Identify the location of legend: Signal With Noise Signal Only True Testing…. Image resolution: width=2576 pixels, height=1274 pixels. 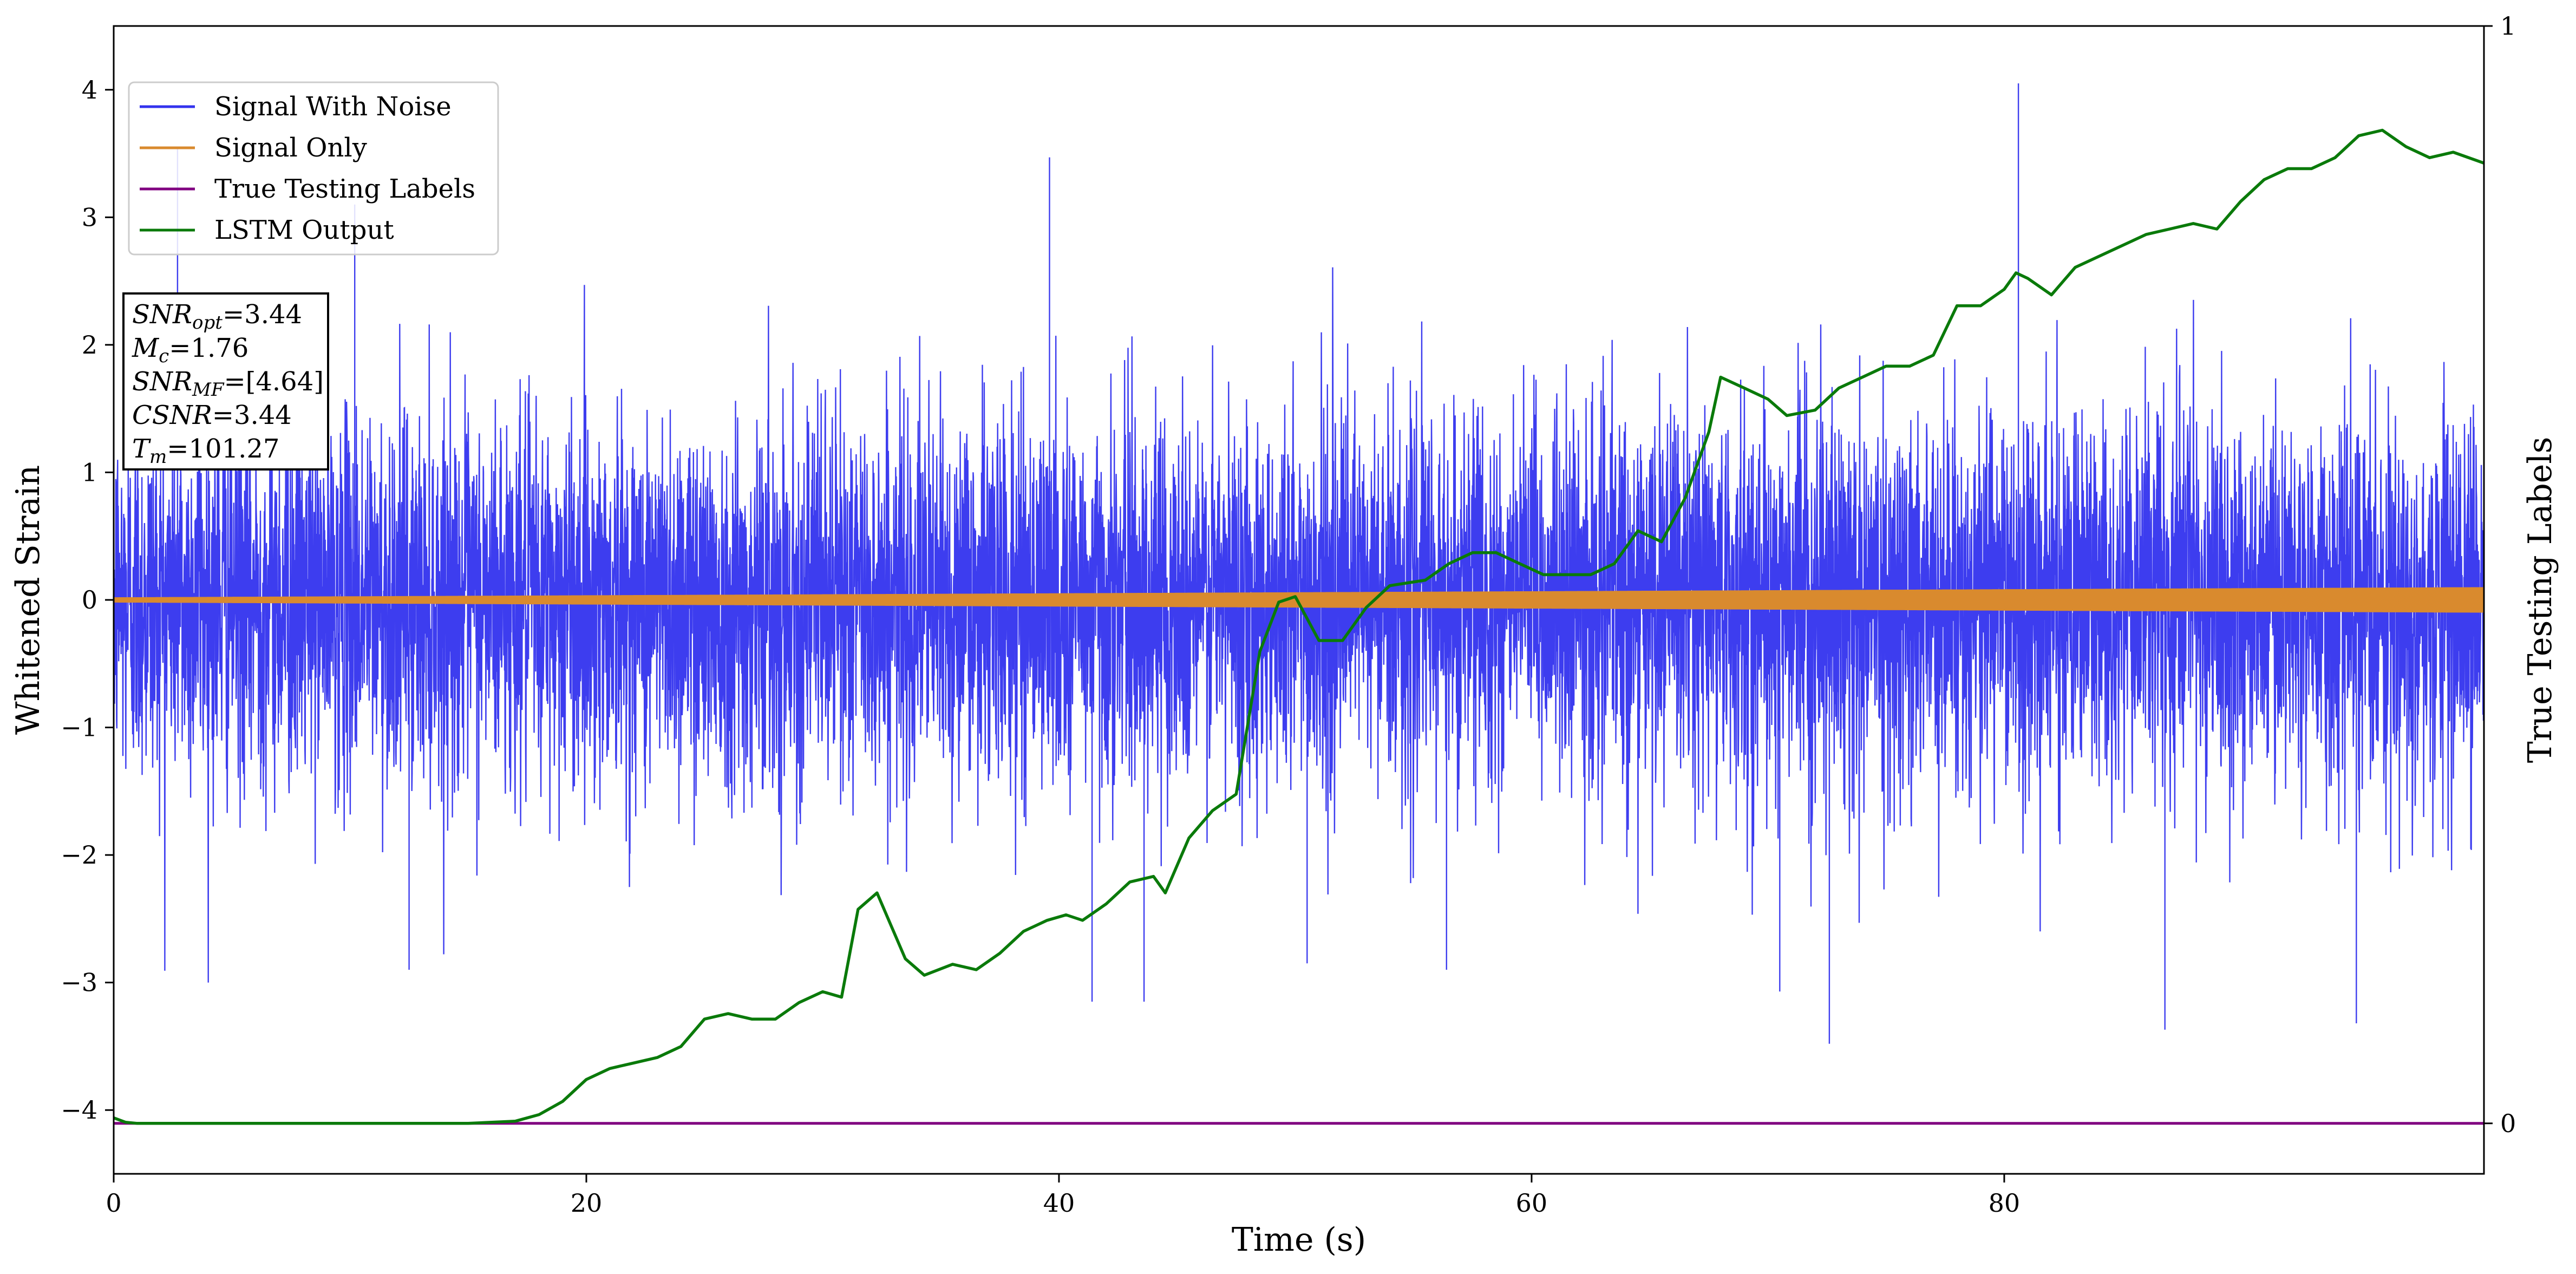
(313, 168).